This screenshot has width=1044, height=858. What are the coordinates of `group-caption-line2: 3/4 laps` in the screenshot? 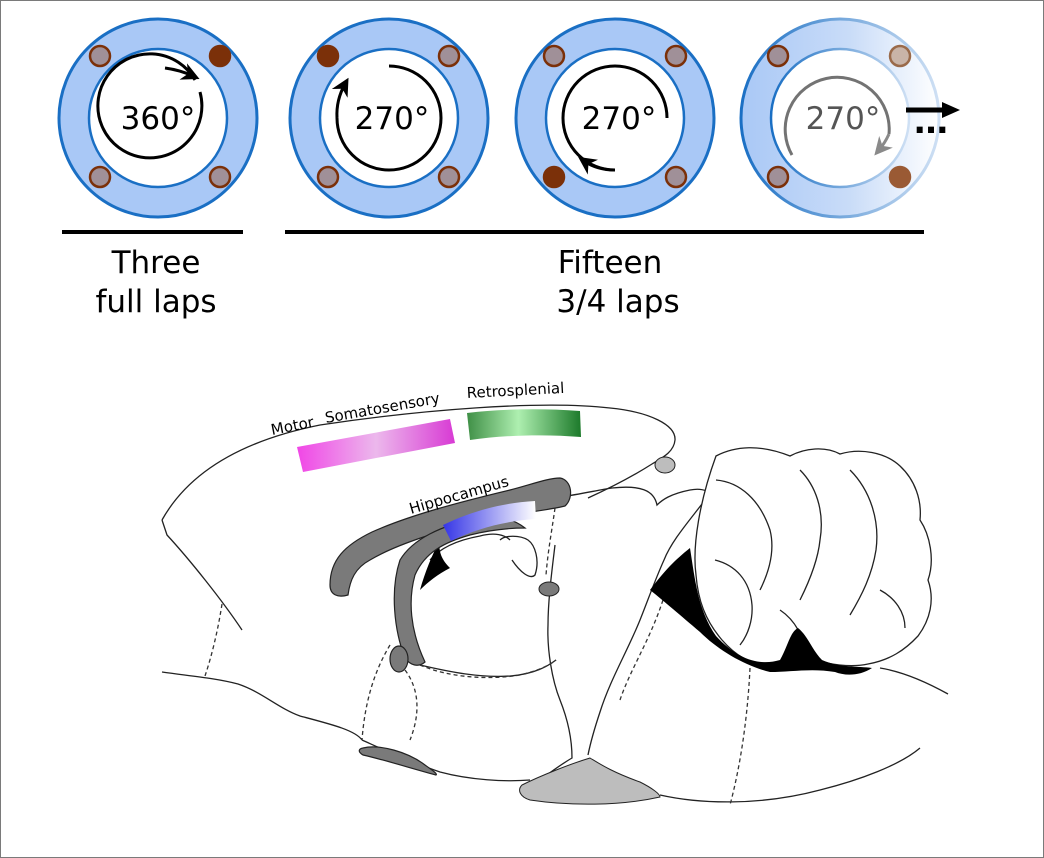 It's located at (617, 302).